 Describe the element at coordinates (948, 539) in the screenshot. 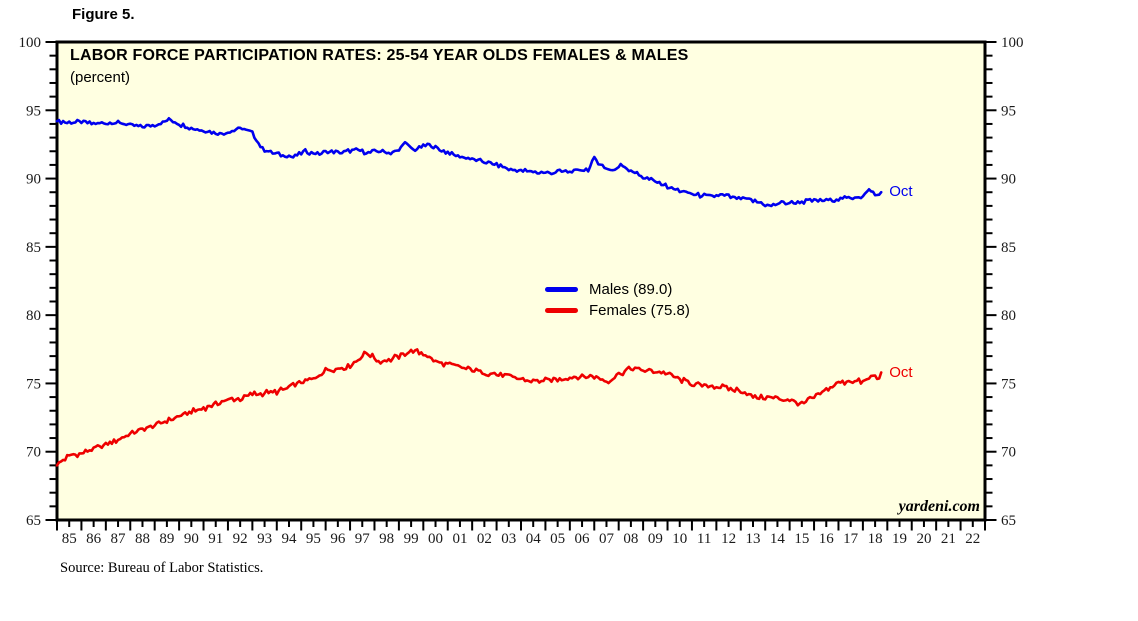

I see `axis-tick-label: 21` at that location.